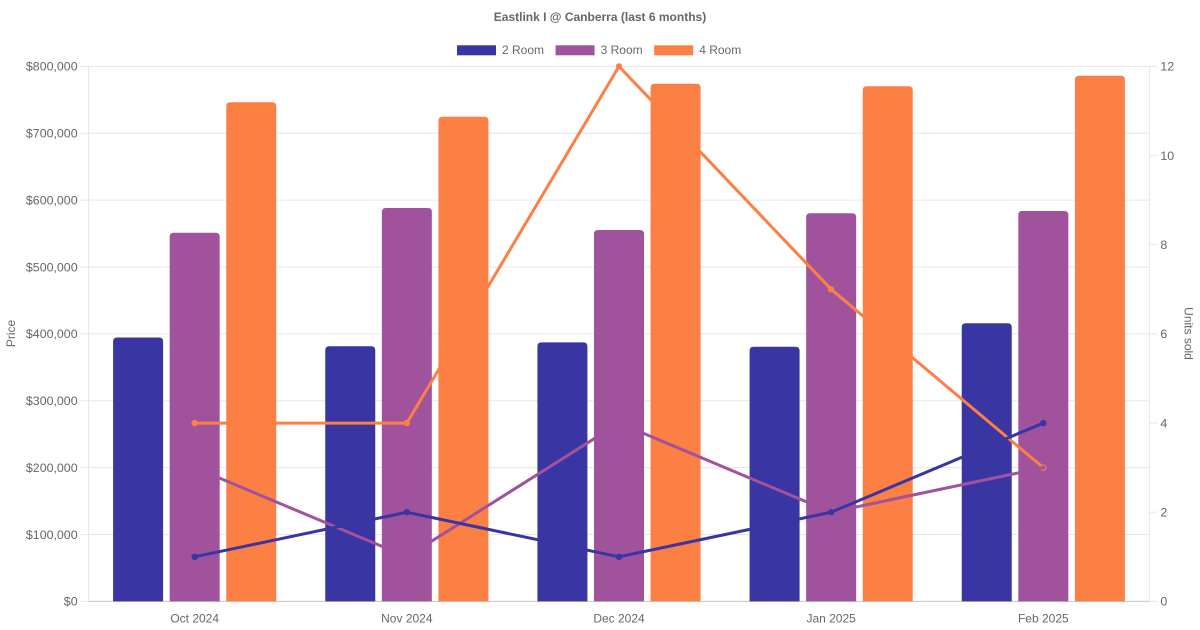  Describe the element at coordinates (1189, 333) in the screenshot. I see `svg-text: Units sold` at that location.